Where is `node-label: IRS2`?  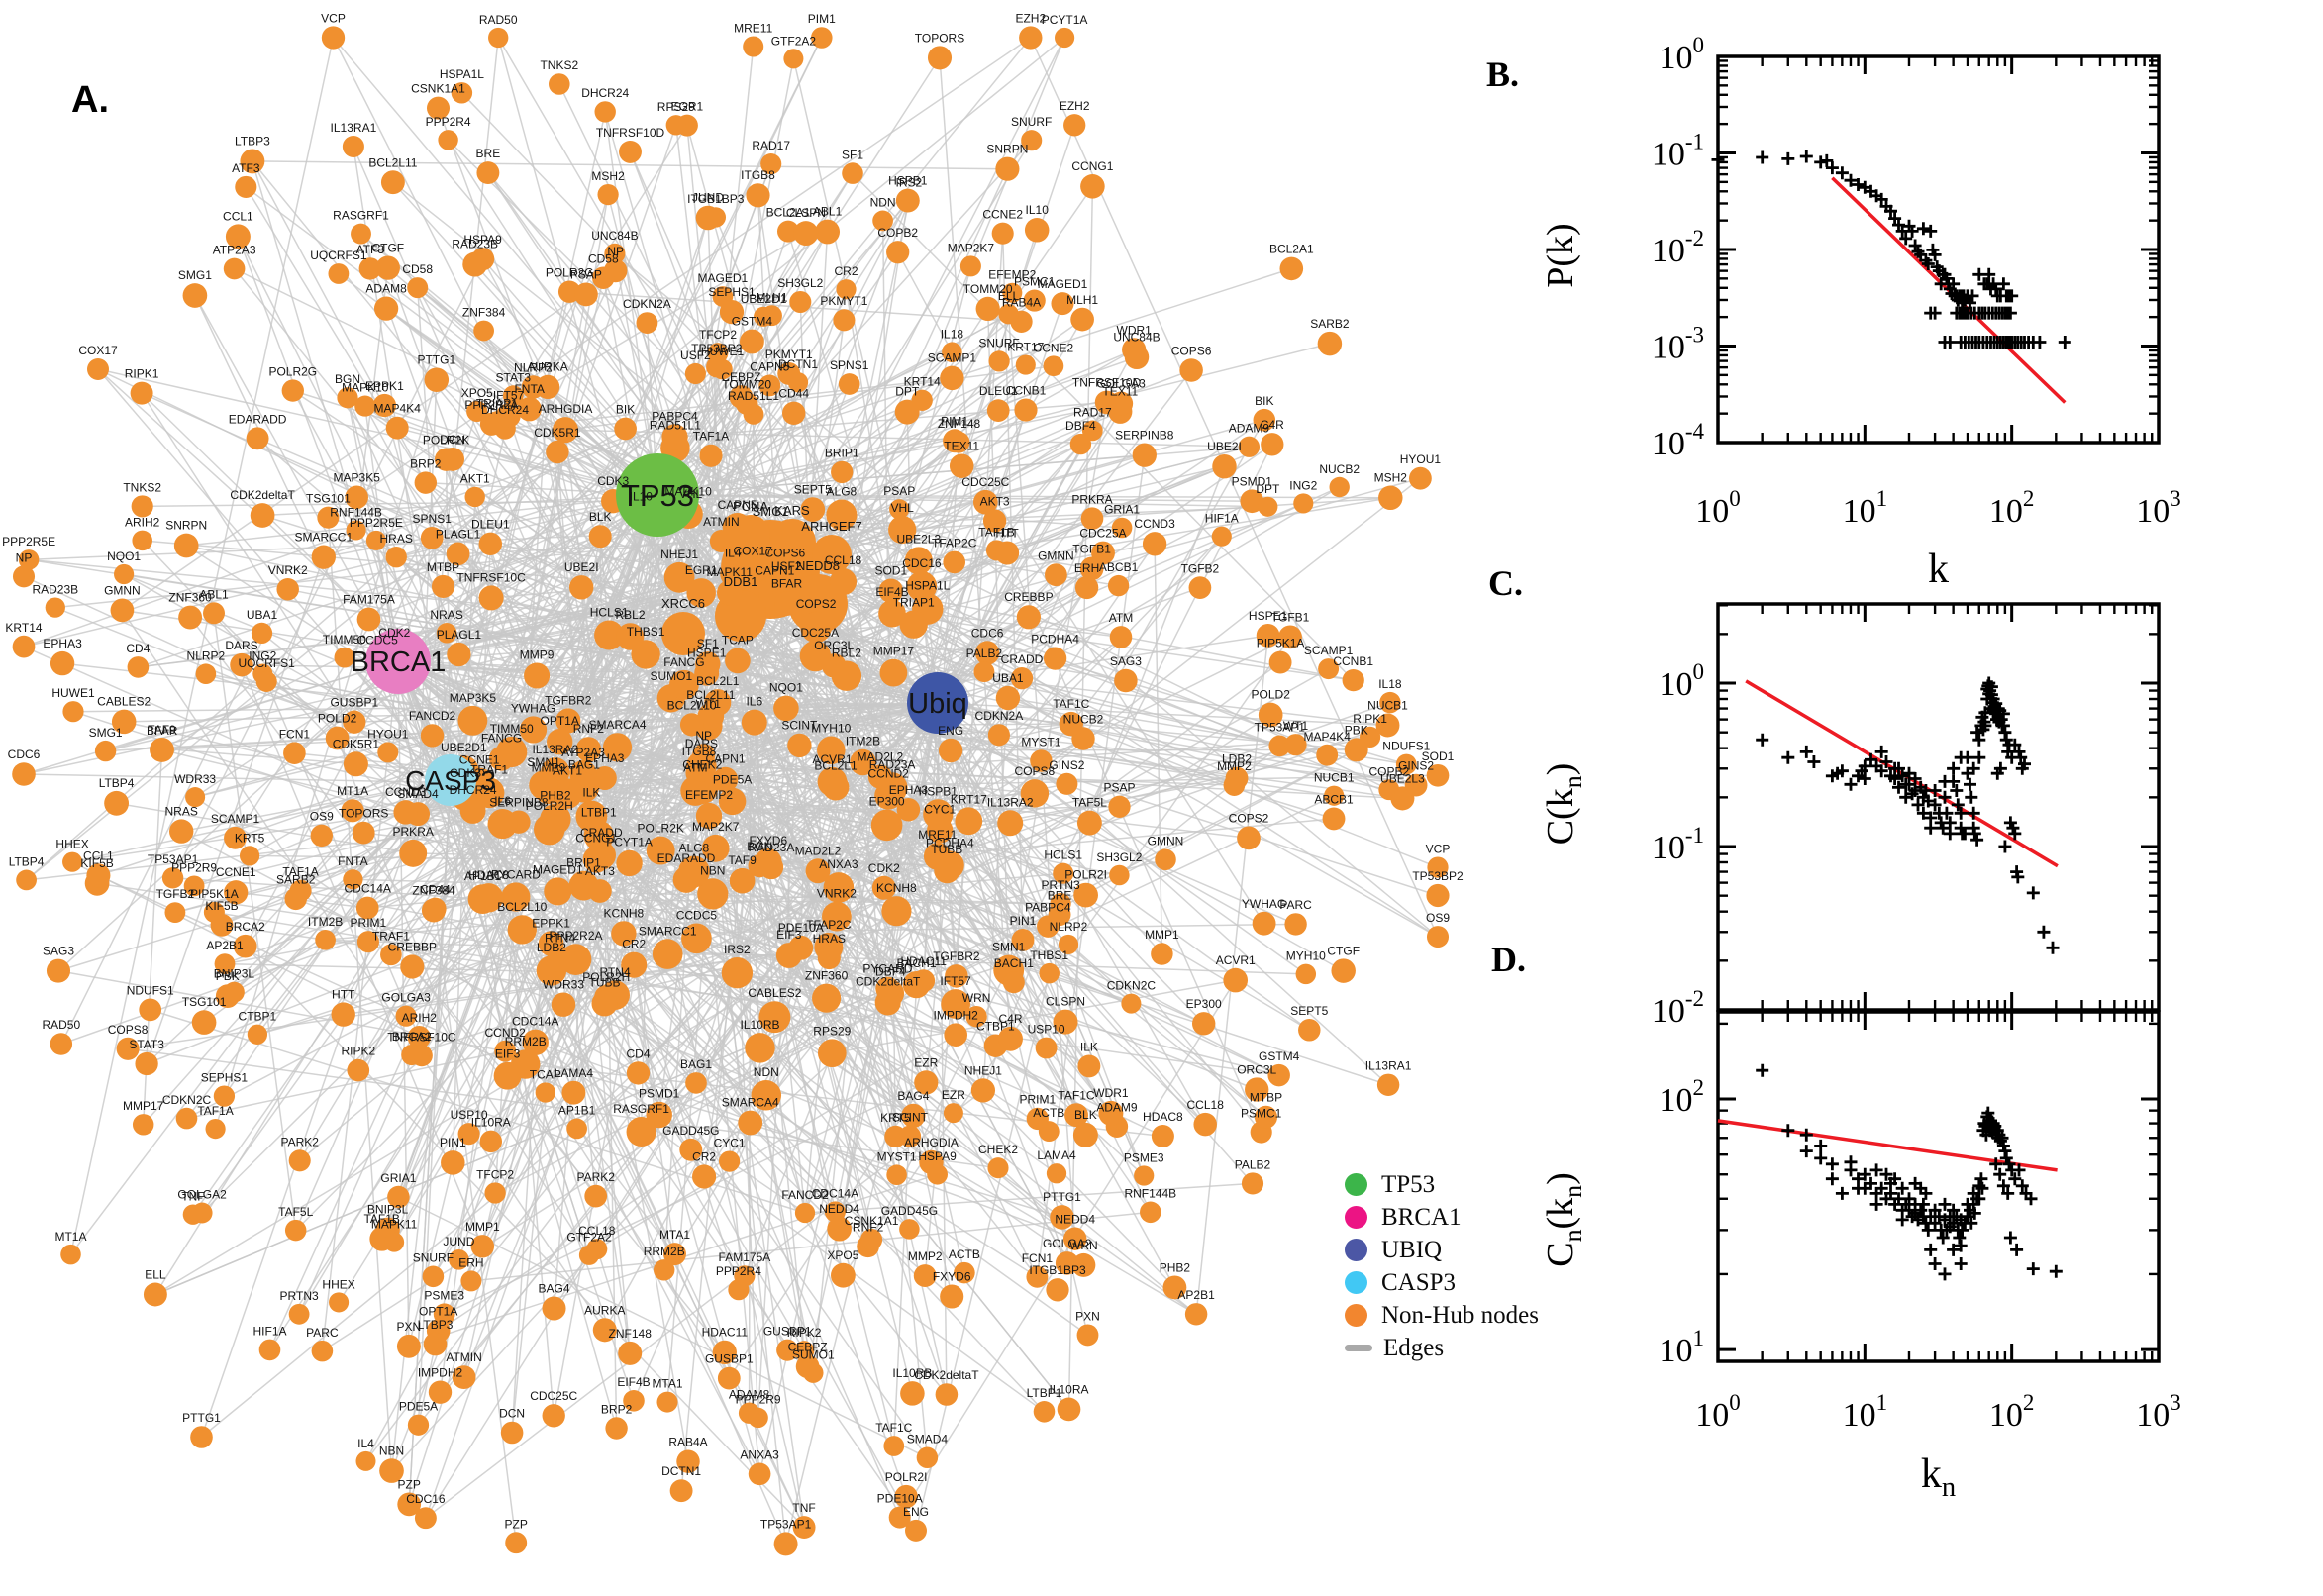
node-label: IRS2 is located at coordinates (909, 182).